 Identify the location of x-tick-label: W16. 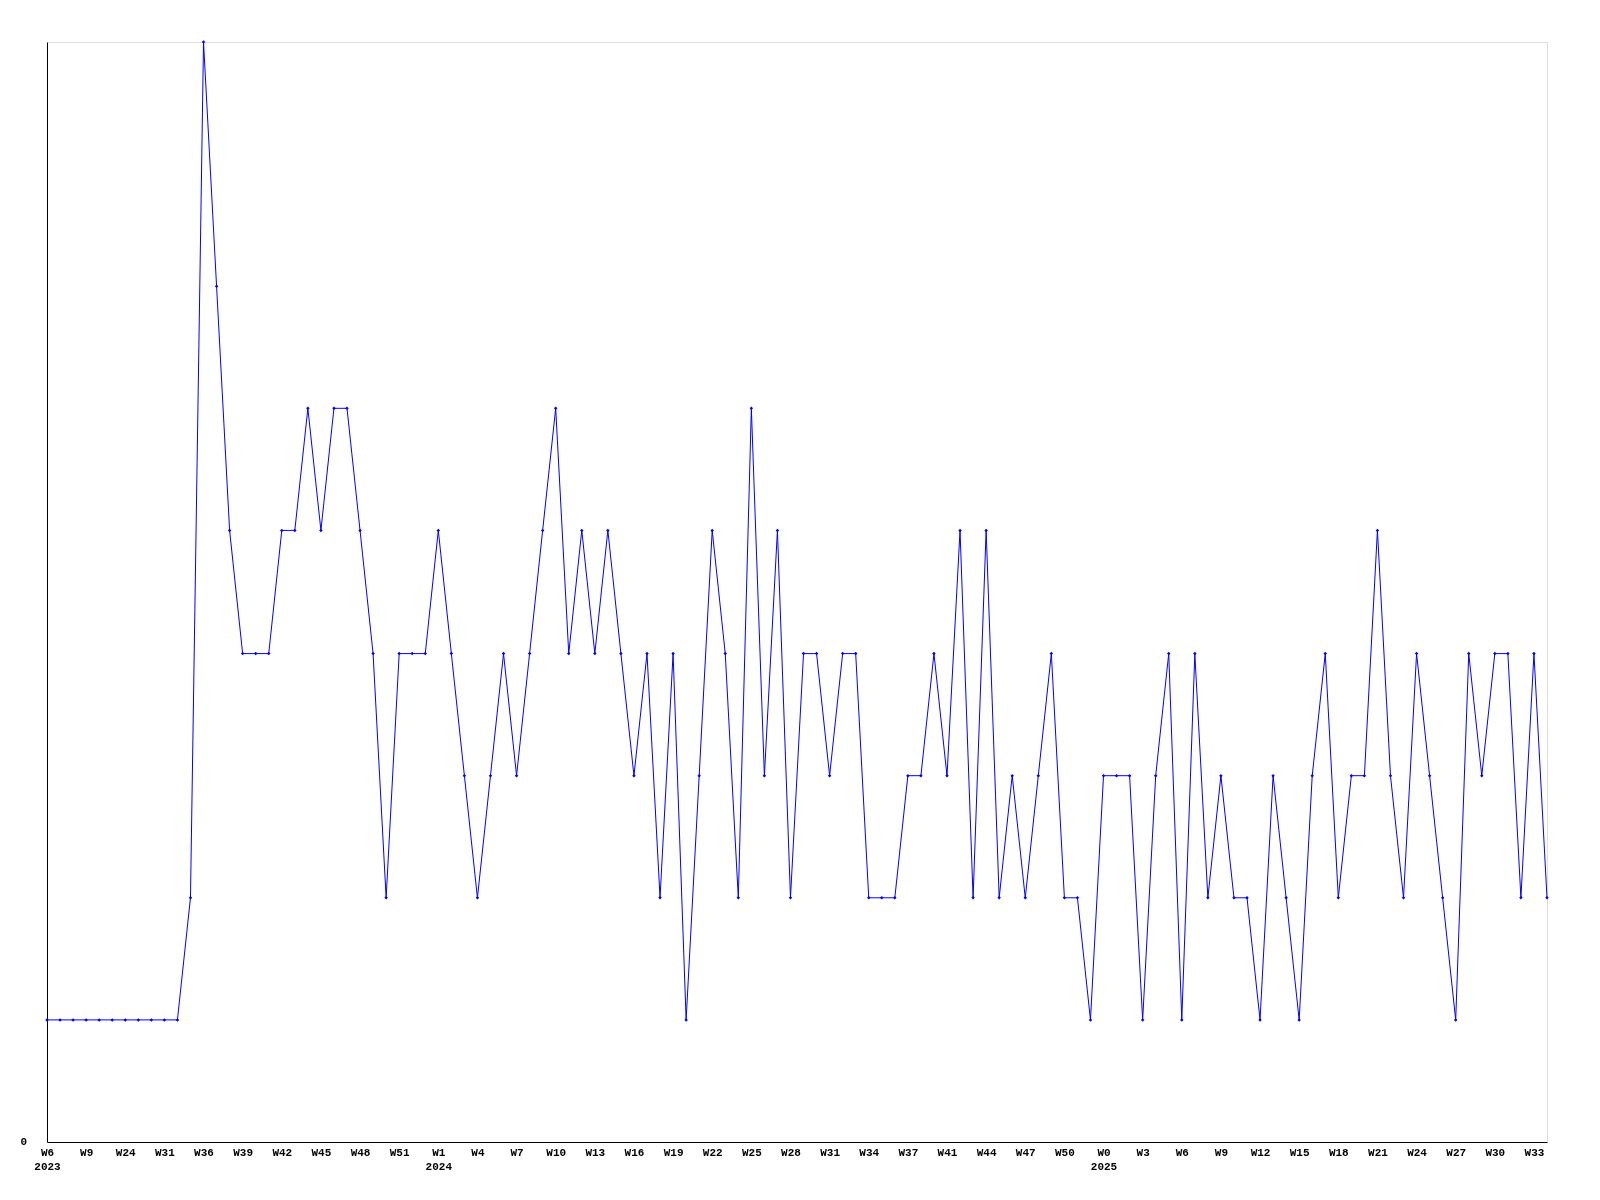
(634, 1152).